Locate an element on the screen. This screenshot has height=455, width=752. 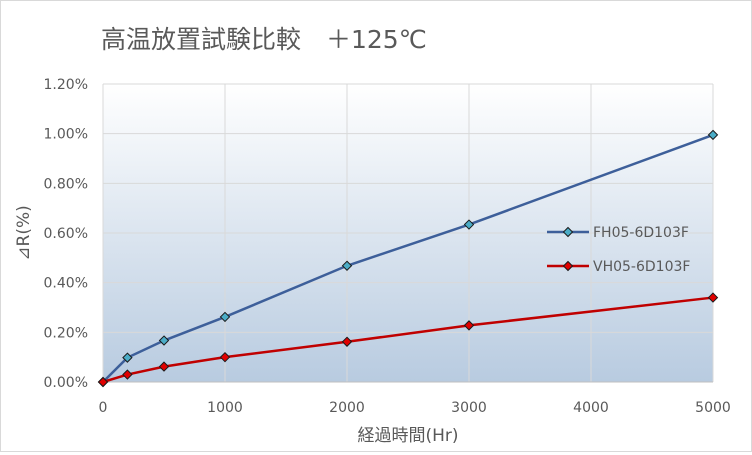
y-axis-label: ⊿R(%) is located at coordinates (24, 232).